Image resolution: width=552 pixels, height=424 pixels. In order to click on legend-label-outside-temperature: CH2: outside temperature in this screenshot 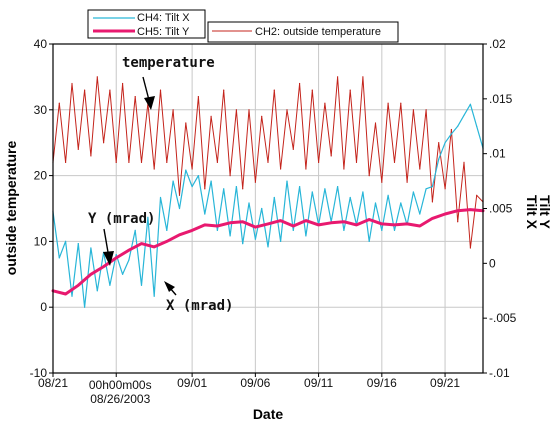, I will do `click(318, 32)`.